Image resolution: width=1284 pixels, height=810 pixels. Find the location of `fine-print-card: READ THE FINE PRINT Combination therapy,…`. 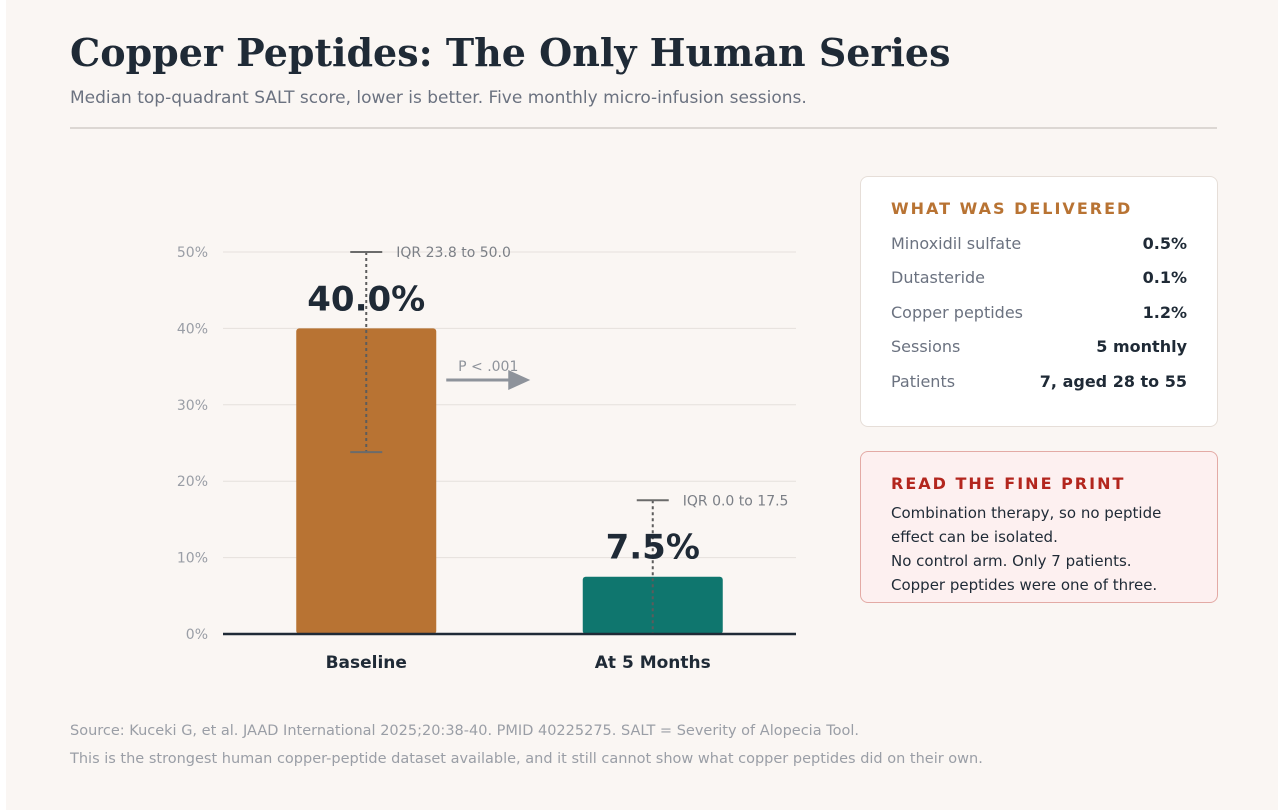

fine-print-card: READ THE FINE PRINT Combination therapy,… is located at coordinates (1039, 527).